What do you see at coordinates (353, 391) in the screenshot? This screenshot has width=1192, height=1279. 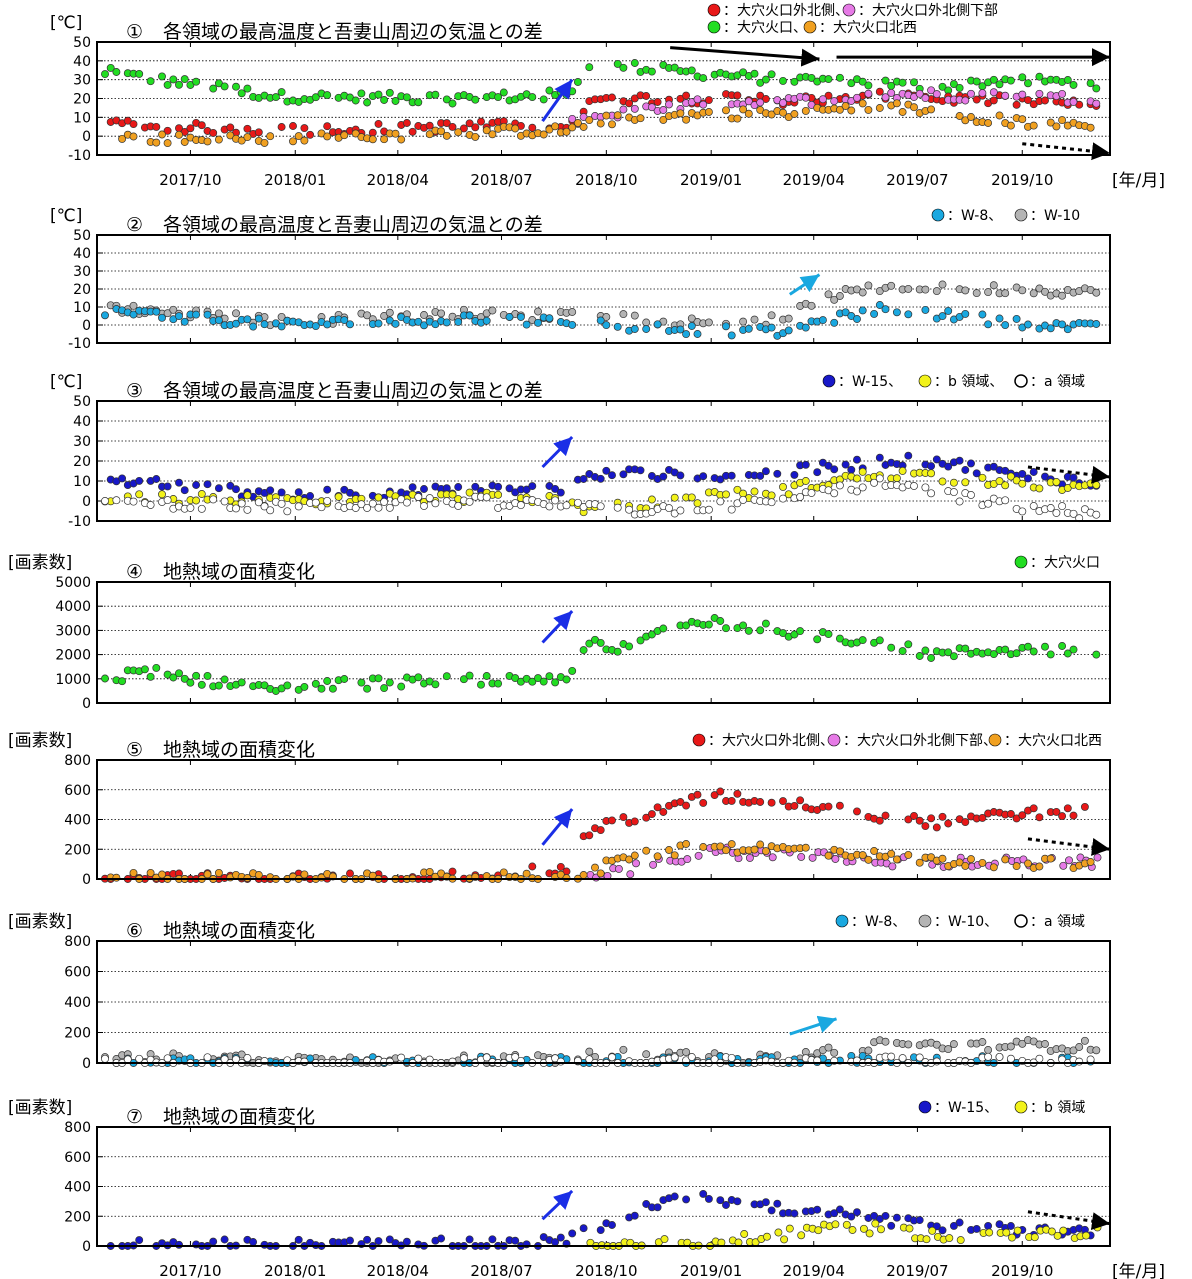 I see `chart-title: 各領域の最高温度と吾妻山周辺の気温との差` at bounding box center [353, 391].